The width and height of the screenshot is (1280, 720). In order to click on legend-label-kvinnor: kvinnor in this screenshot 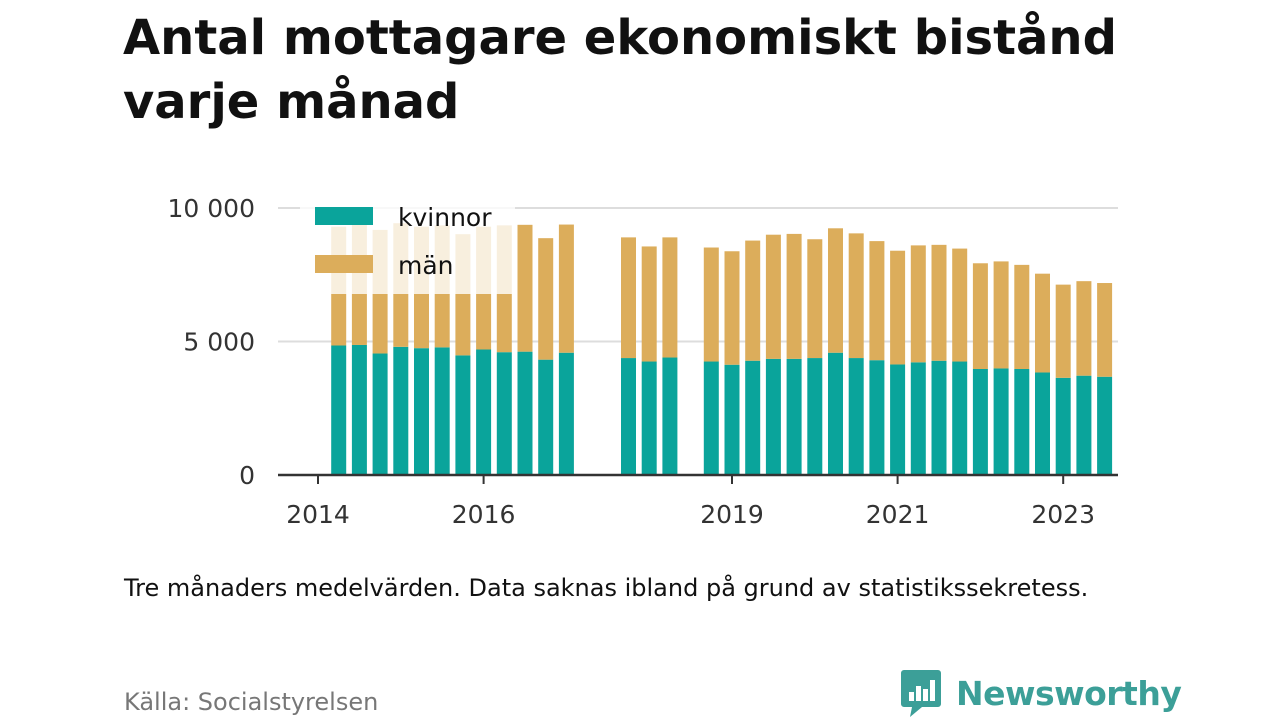, I will do `click(445, 217)`.